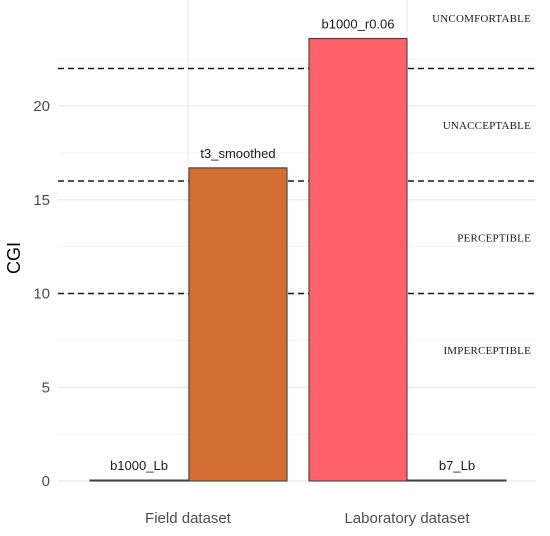  What do you see at coordinates (46, 387) in the screenshot?
I see `y-tick-label: 5` at bounding box center [46, 387].